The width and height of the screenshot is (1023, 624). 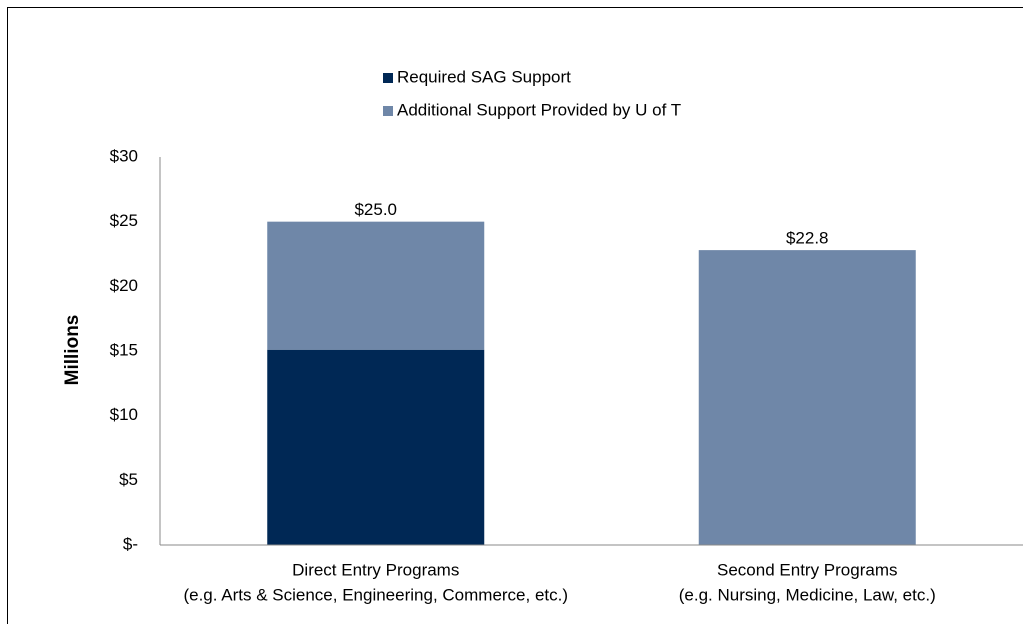 I want to click on y-tick-label: $10, so click(x=124, y=414).